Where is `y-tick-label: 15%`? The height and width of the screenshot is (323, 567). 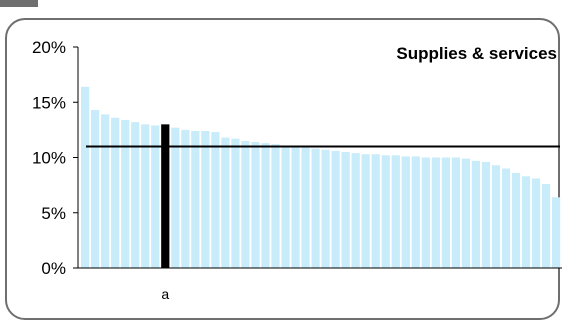 y-tick-label: 15% is located at coordinates (49, 102).